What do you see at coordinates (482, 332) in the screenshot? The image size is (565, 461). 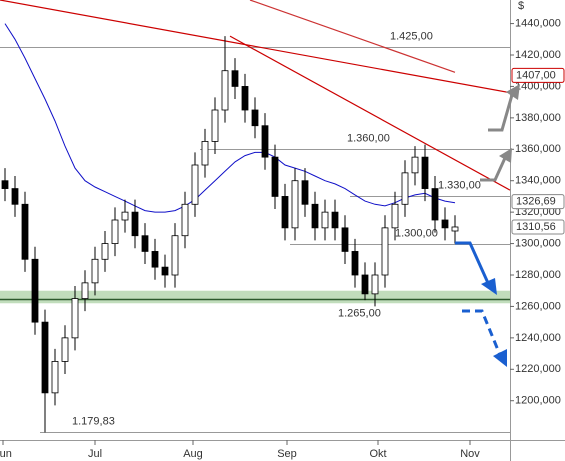 I see `arrow-down-dashed` at bounding box center [482, 332].